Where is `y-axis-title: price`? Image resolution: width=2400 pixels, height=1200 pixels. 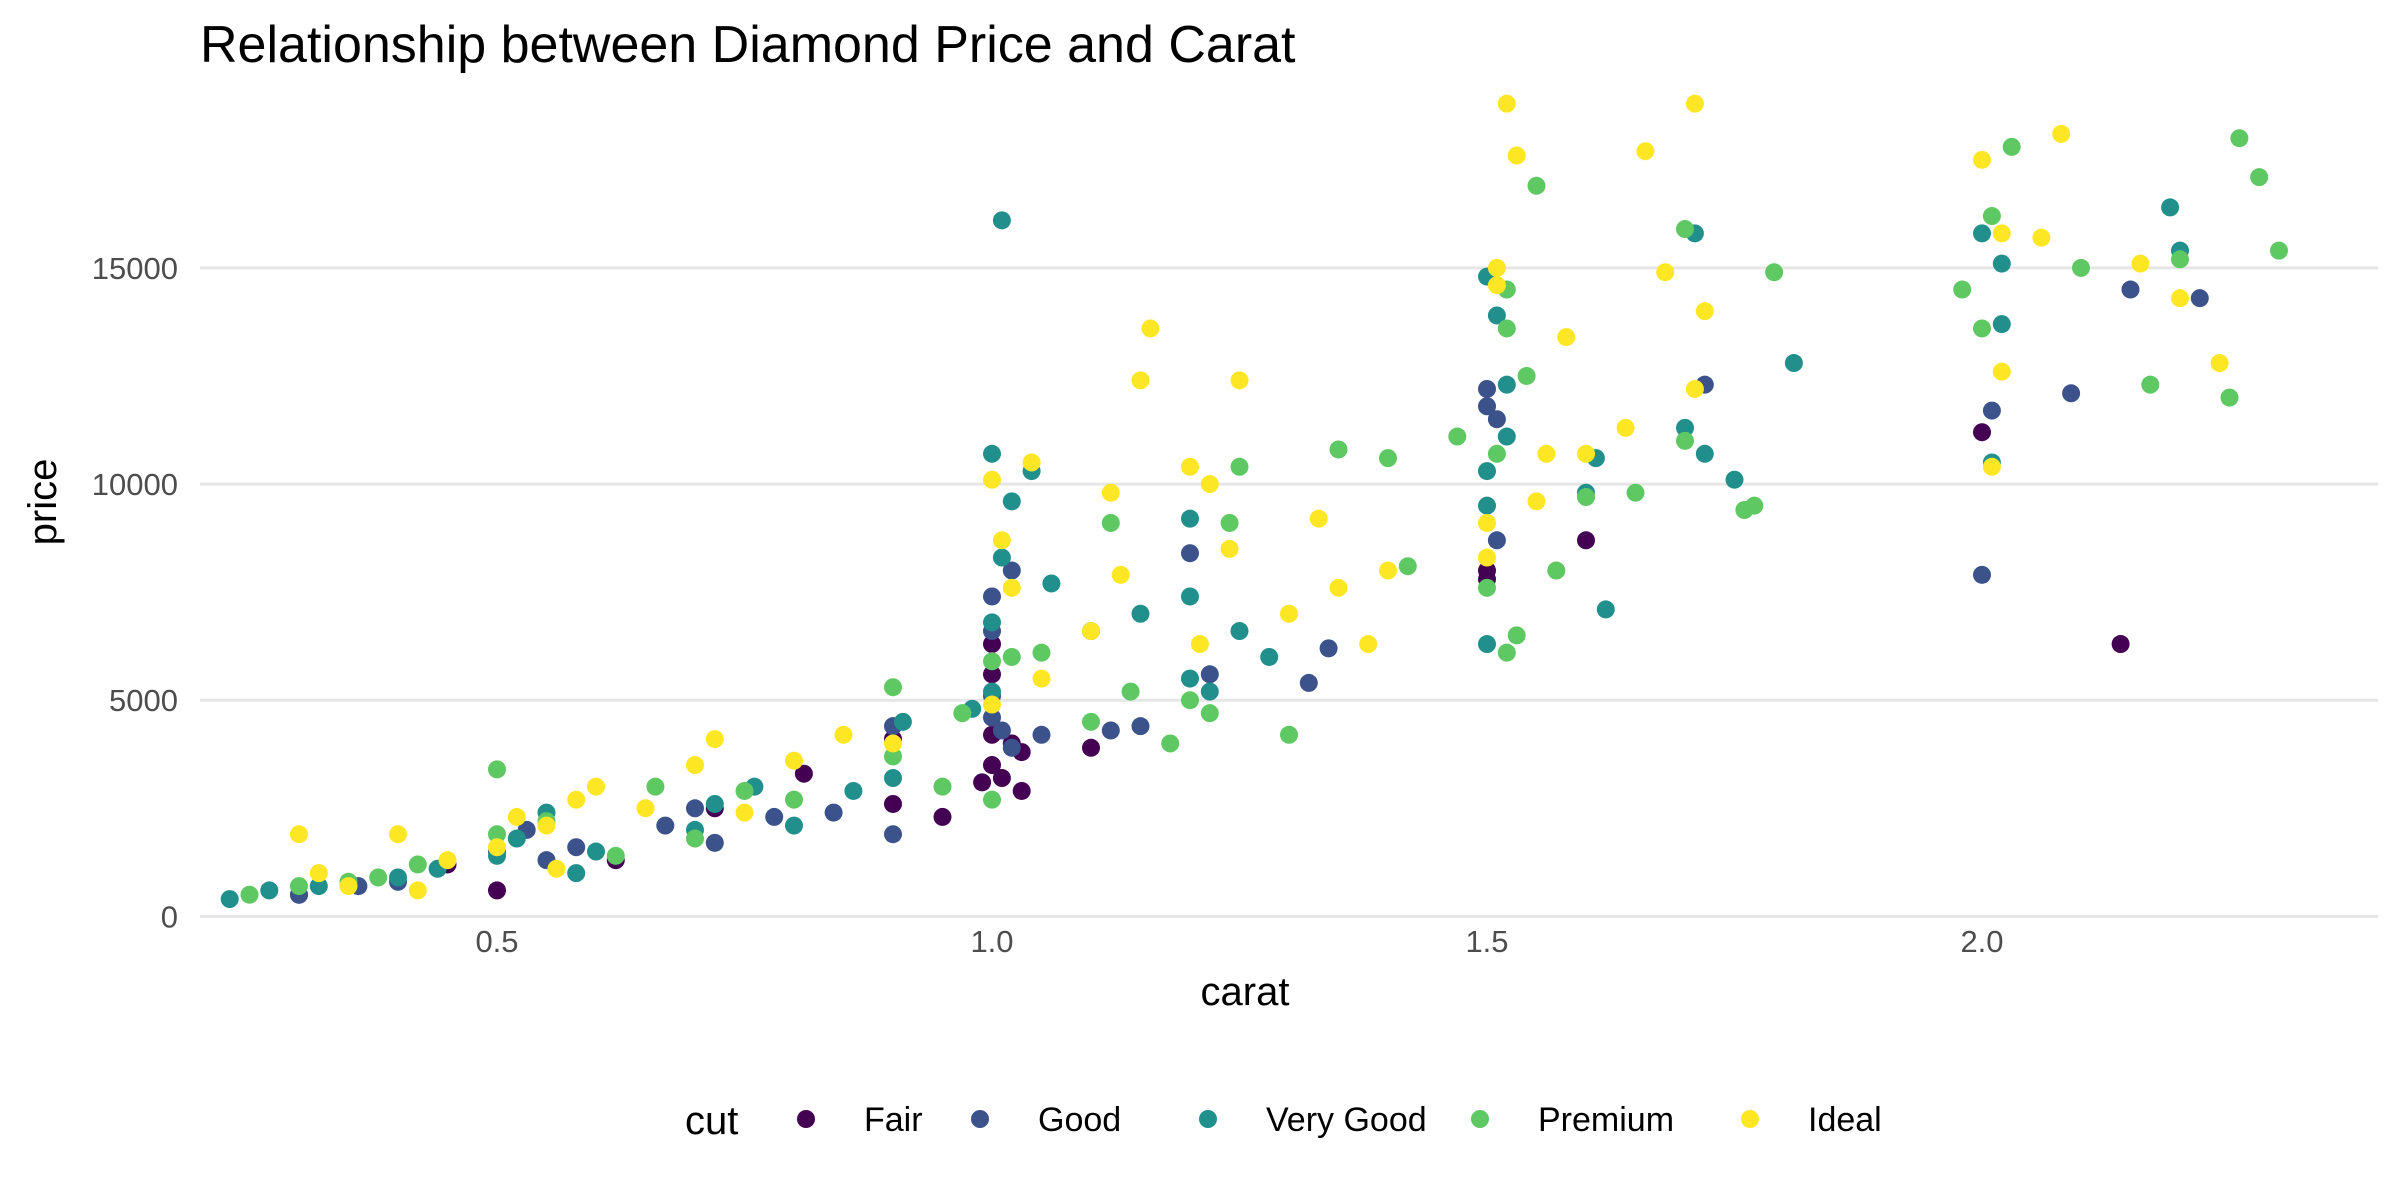
y-axis-title: price is located at coordinates (43, 502).